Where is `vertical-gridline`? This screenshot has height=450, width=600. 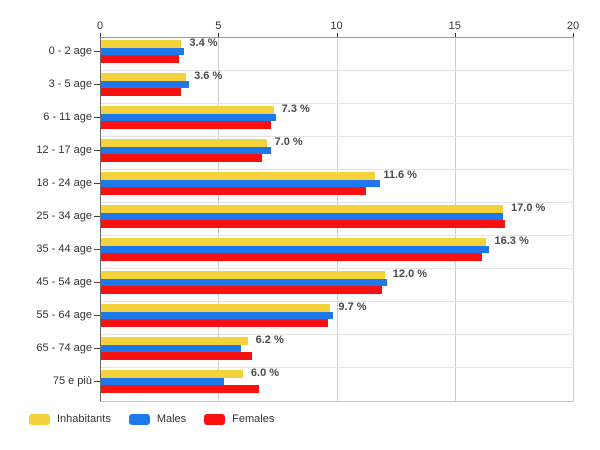 vertical-gridline is located at coordinates (573, 219).